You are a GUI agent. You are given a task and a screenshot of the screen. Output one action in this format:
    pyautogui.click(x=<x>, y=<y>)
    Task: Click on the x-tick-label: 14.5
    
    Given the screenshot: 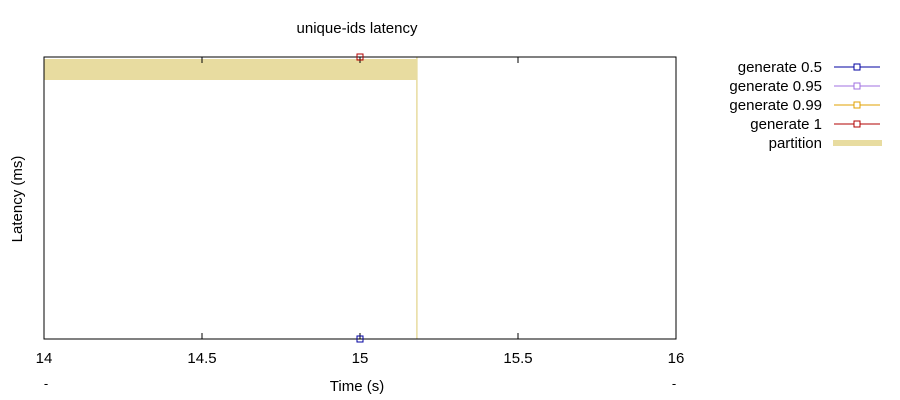 What is the action you would take?
    pyautogui.click(x=201, y=358)
    